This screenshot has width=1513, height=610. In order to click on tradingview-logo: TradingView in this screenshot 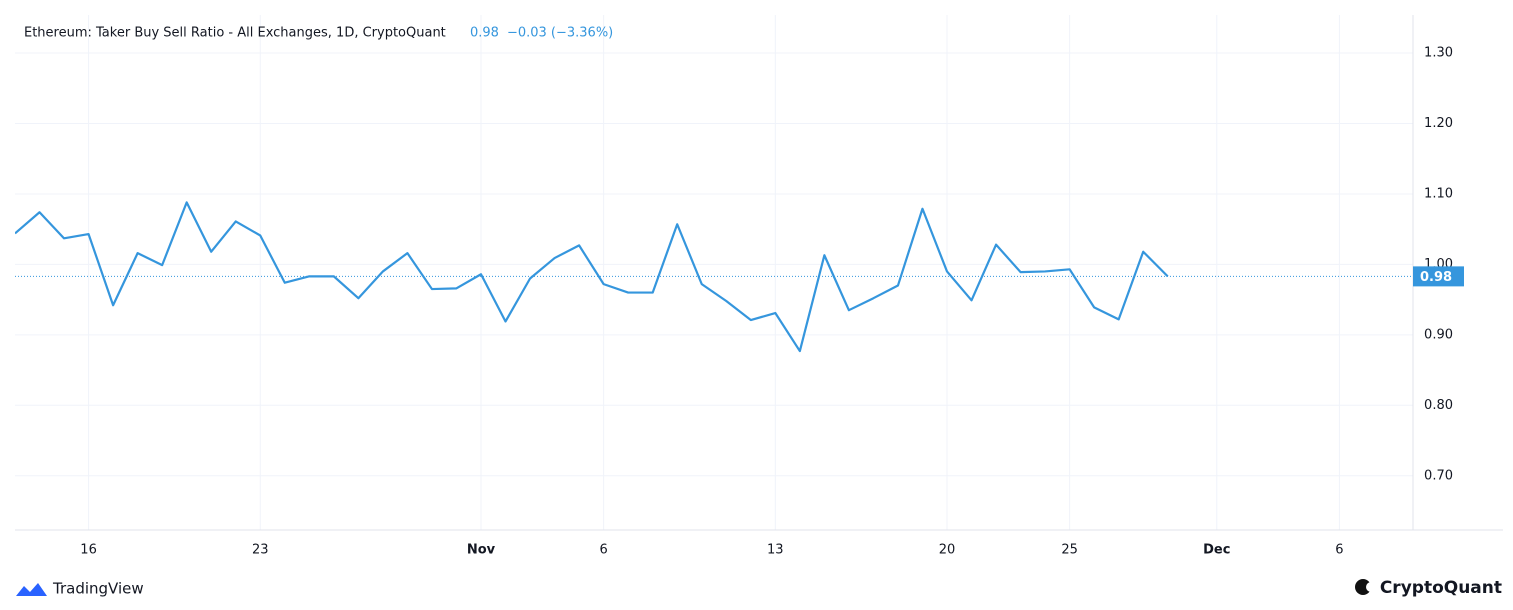, I will do `click(80, 589)`.